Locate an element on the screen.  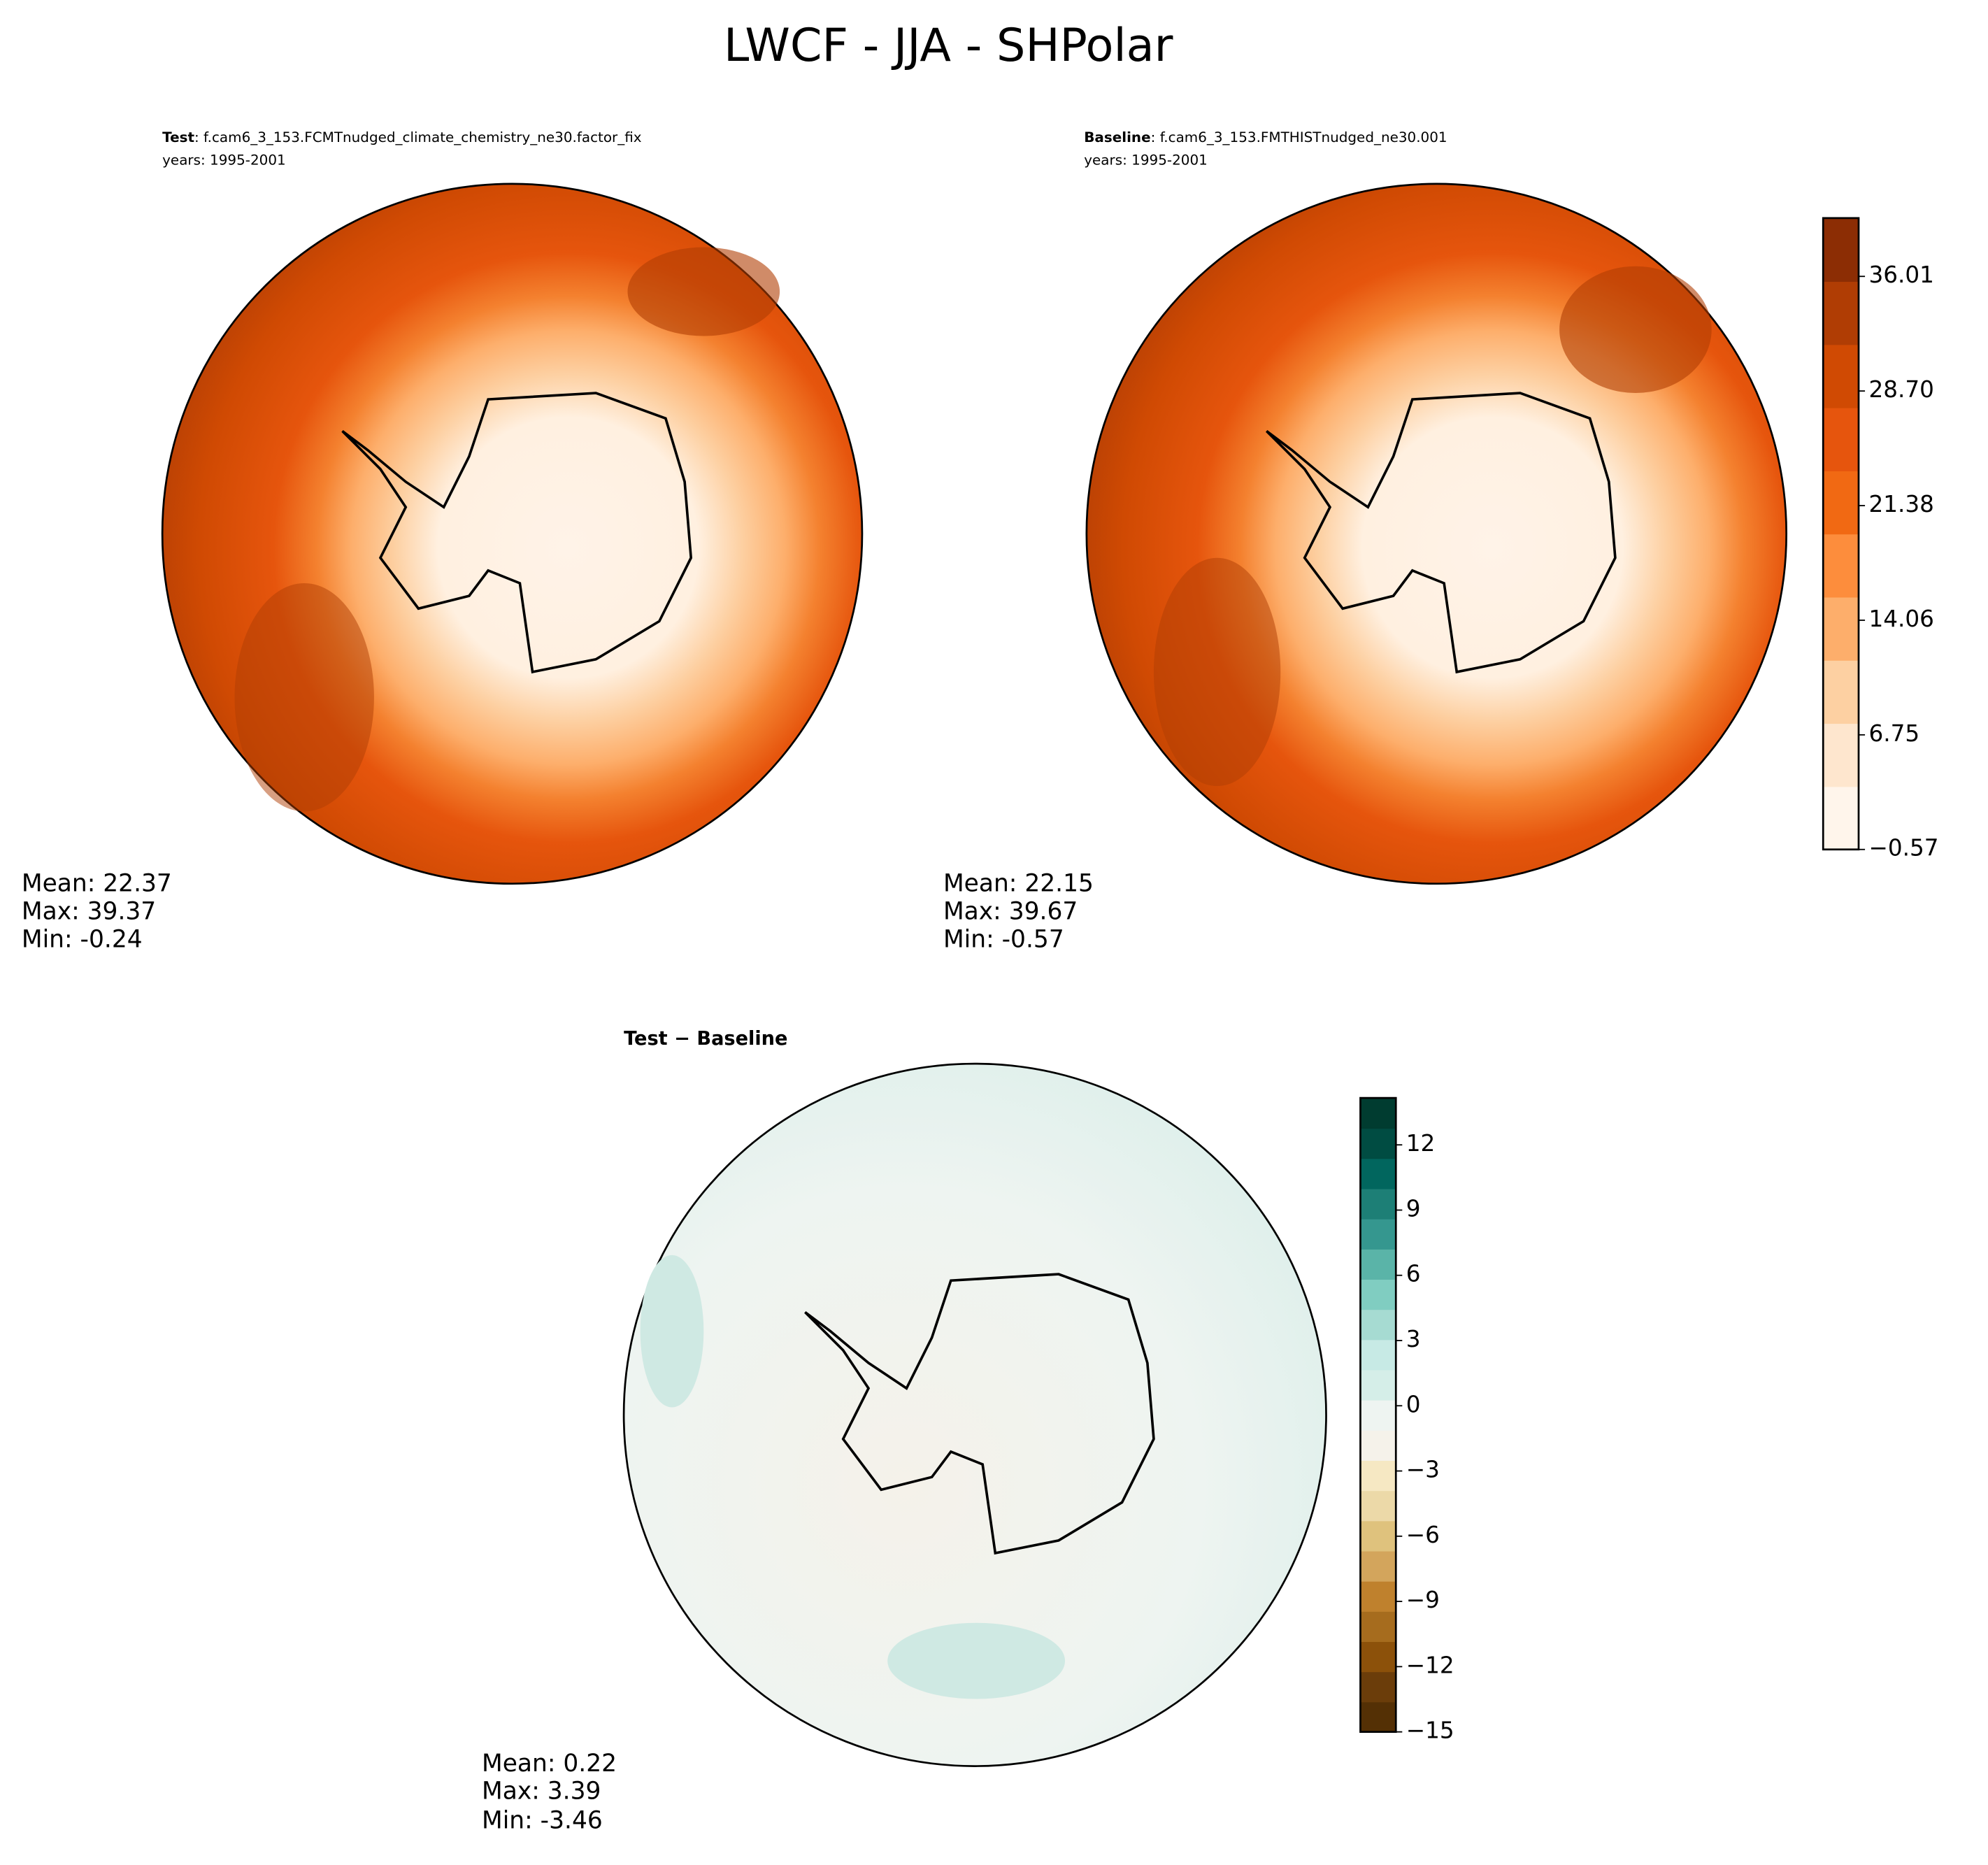
colorbar-tick-label: −12 is located at coordinates (1430, 1665).